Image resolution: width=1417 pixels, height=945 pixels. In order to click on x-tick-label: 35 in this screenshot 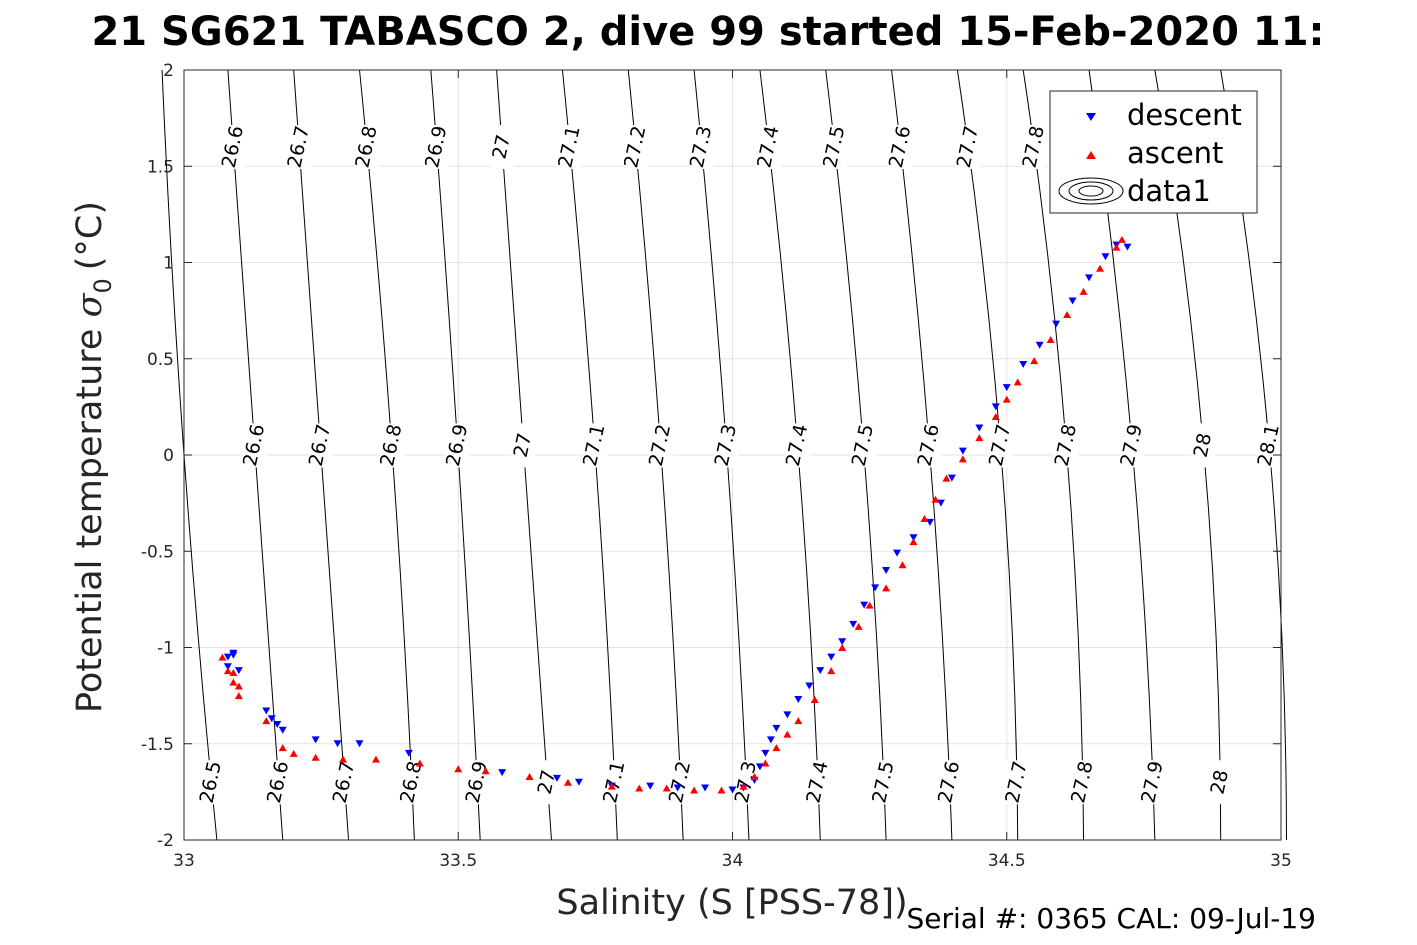, I will do `click(1281, 861)`.